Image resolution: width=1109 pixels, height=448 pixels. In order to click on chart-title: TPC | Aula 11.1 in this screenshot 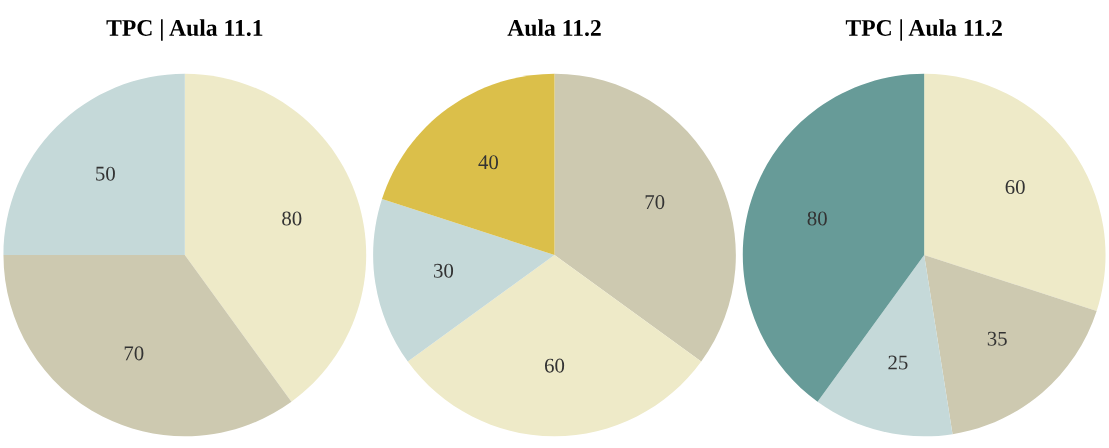, I will do `click(184, 30)`.